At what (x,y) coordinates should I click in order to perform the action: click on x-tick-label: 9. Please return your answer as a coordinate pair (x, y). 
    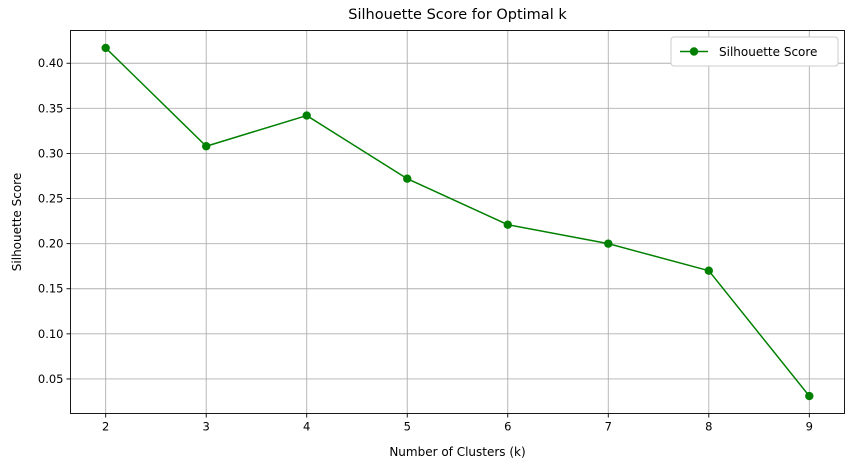
    Looking at the image, I should click on (809, 427).